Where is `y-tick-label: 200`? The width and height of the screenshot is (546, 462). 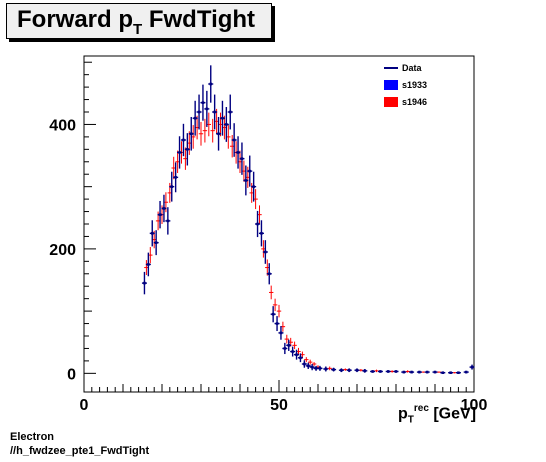 y-tick-label: 200 is located at coordinates (62, 250).